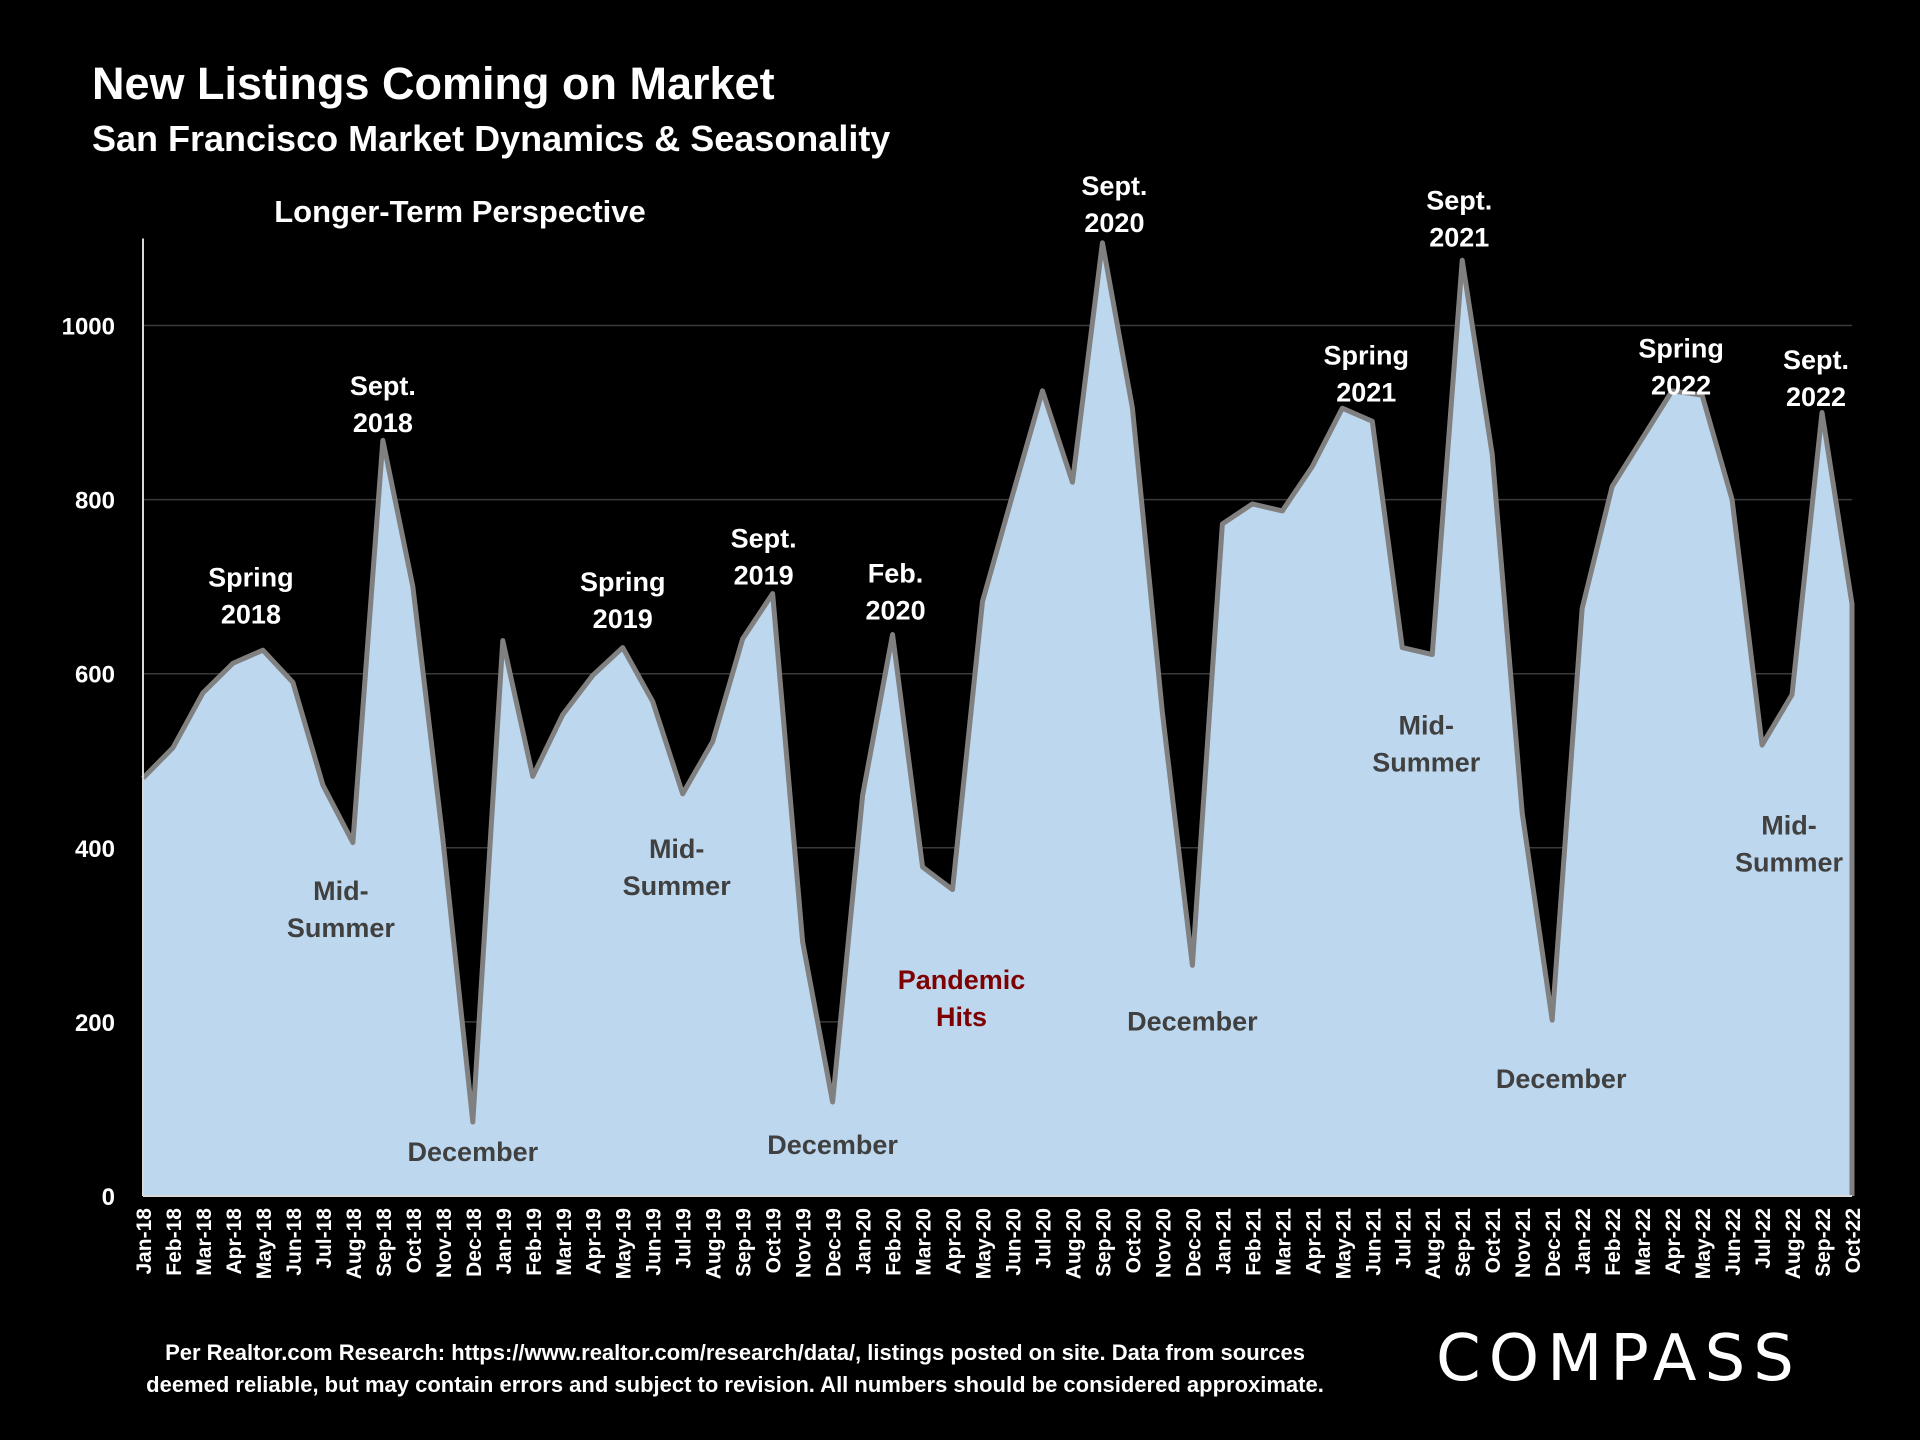 Image resolution: width=1920 pixels, height=1440 pixels. Describe the element at coordinates (624, 1243) in the screenshot. I see `x-tick-label: May-19` at that location.